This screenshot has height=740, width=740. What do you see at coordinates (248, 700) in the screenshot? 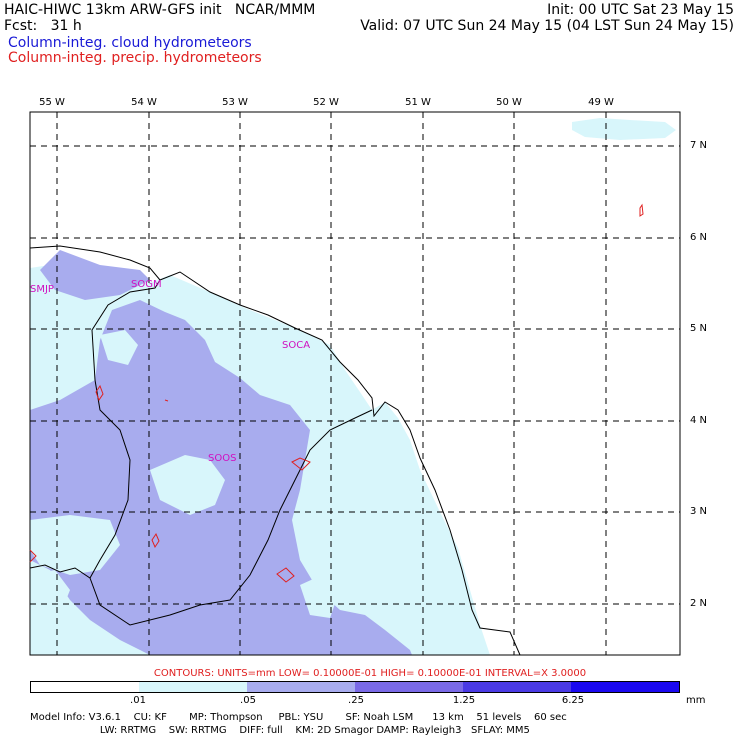
I see `colorbar-tick: .05` at bounding box center [248, 700].